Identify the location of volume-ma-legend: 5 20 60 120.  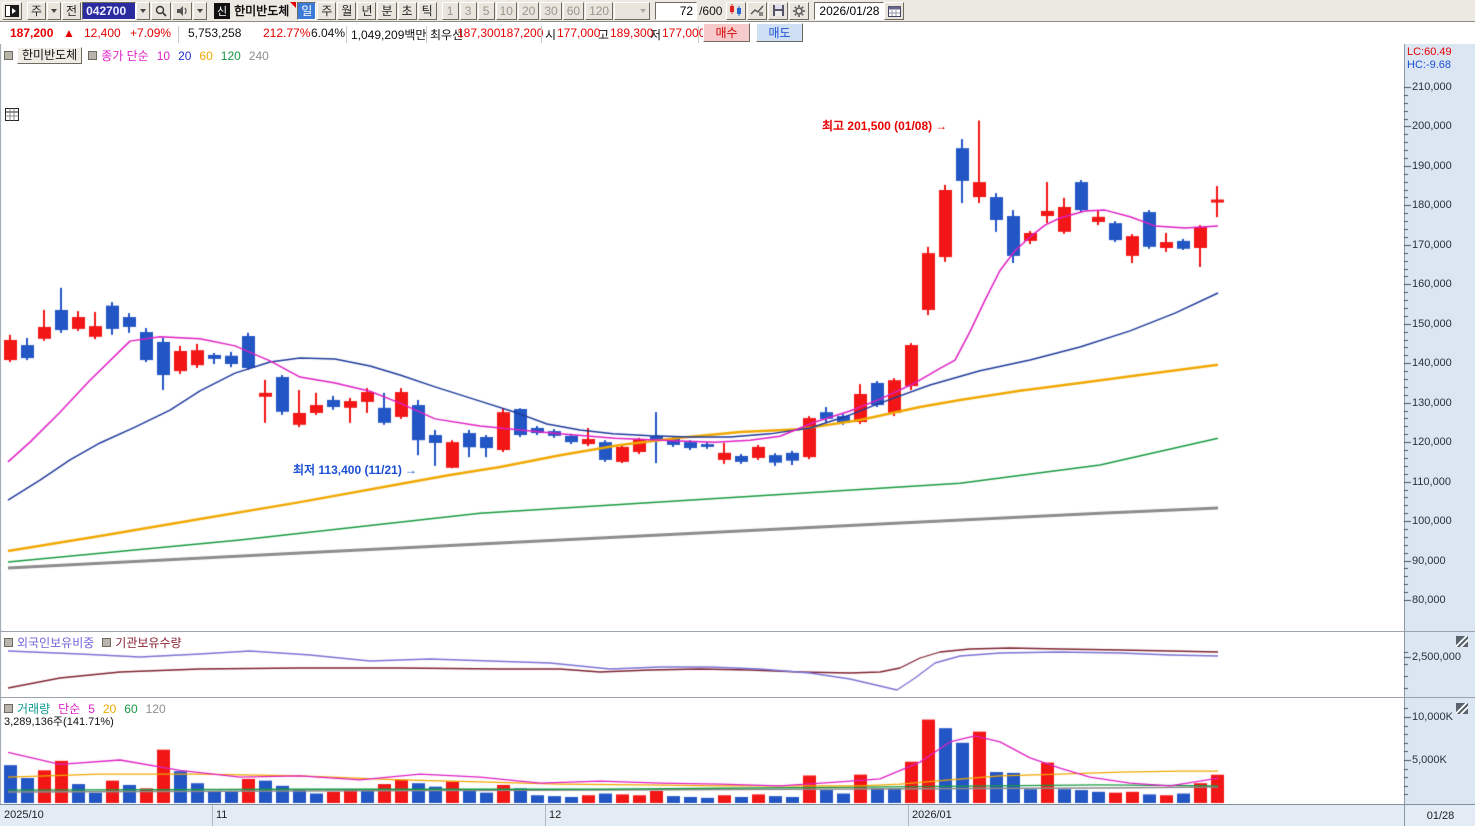
(130, 709).